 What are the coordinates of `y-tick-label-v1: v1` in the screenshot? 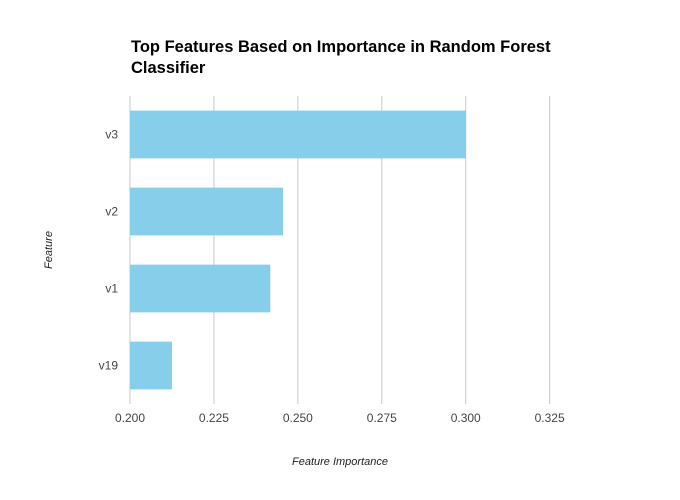 It's located at (111, 289).